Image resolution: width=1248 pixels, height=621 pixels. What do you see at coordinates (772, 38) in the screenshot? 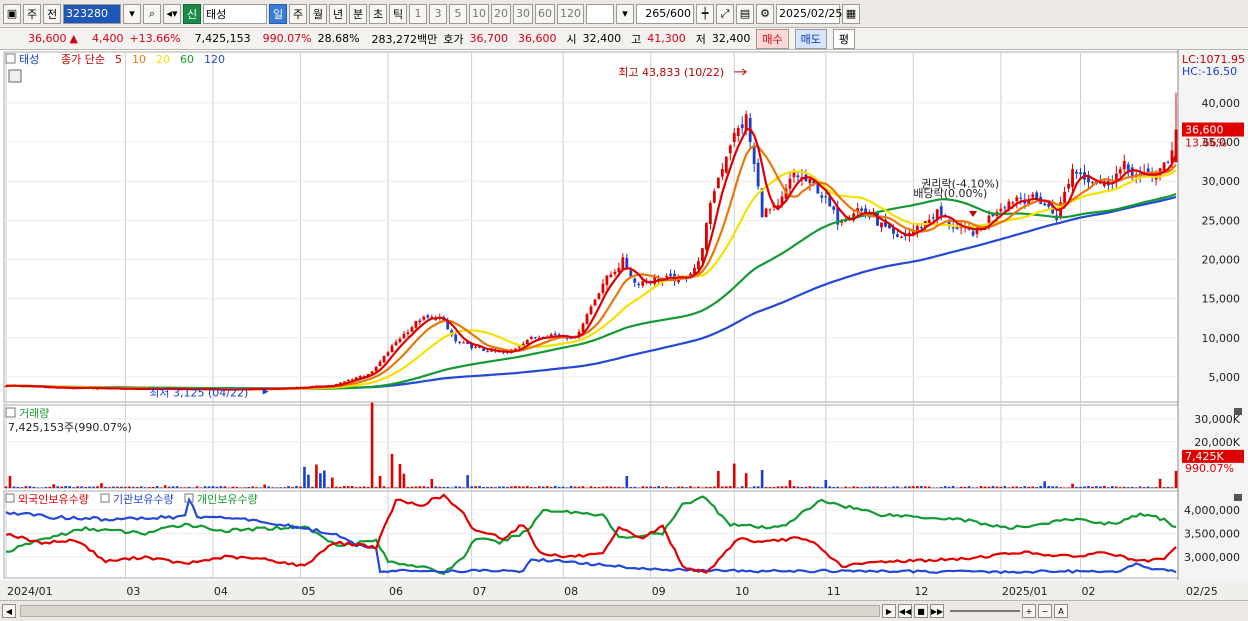
I see `buy-button: 매수` at bounding box center [772, 38].